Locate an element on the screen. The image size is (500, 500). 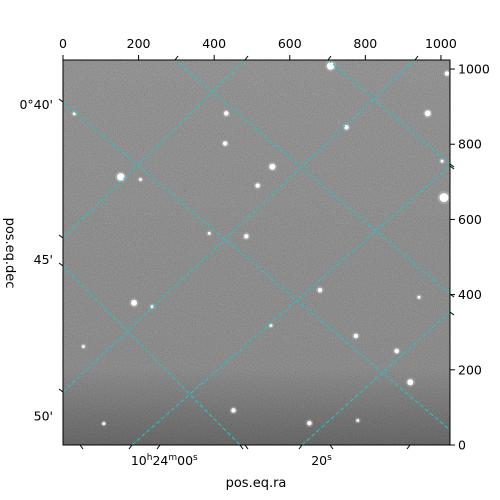
pixel-y-tick-label: 400 is located at coordinates (470, 294).